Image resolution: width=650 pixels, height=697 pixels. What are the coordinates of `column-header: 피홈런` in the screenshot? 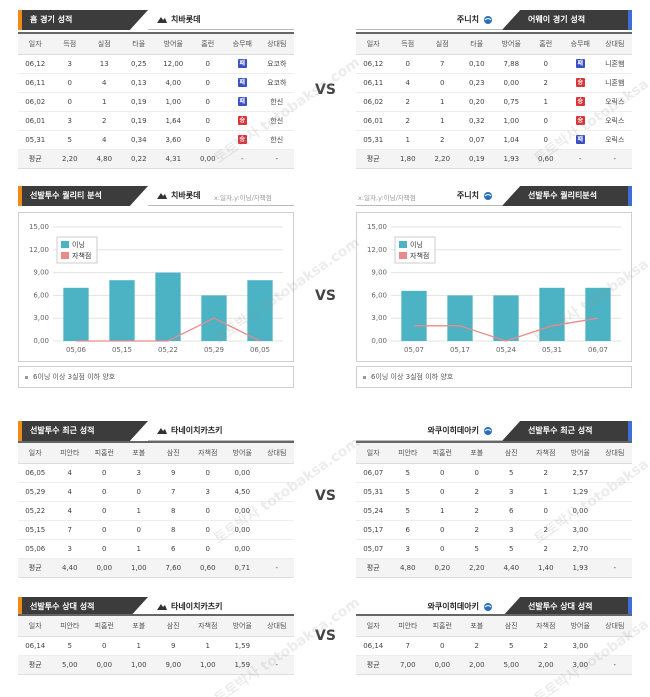 It's located at (442, 626).